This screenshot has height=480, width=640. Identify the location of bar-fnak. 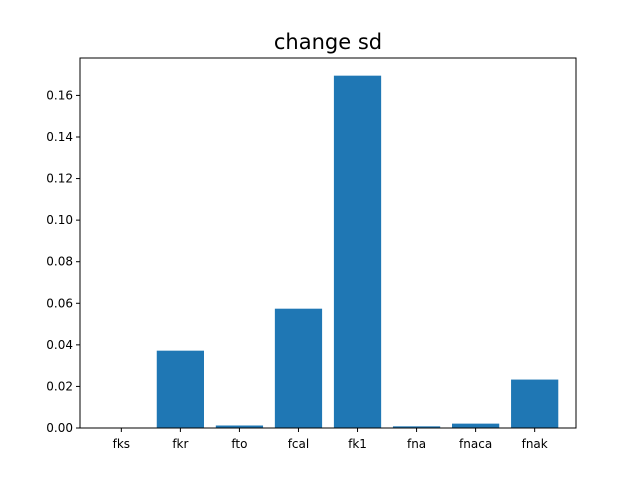
(535, 403).